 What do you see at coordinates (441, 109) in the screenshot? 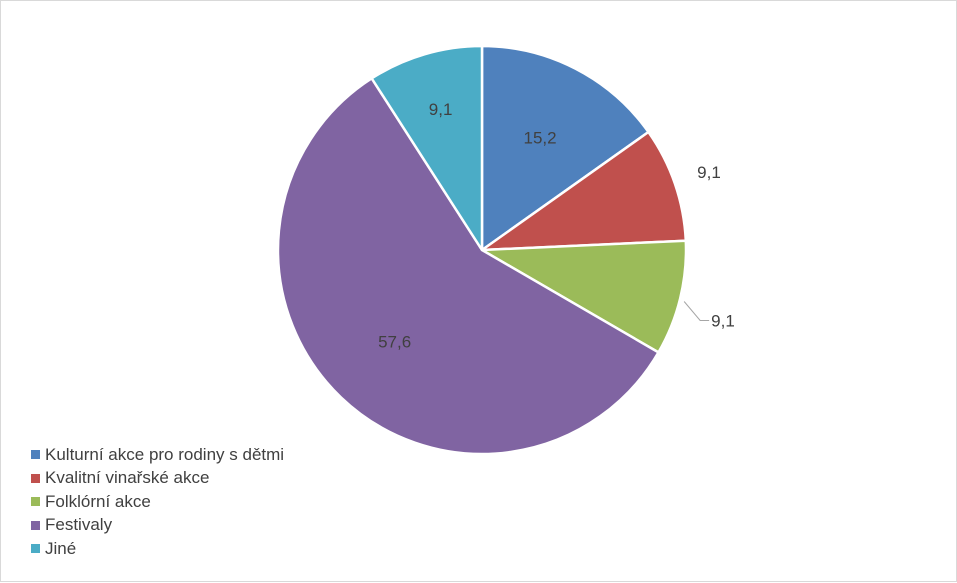
I see `data-label-5: 9,1` at bounding box center [441, 109].